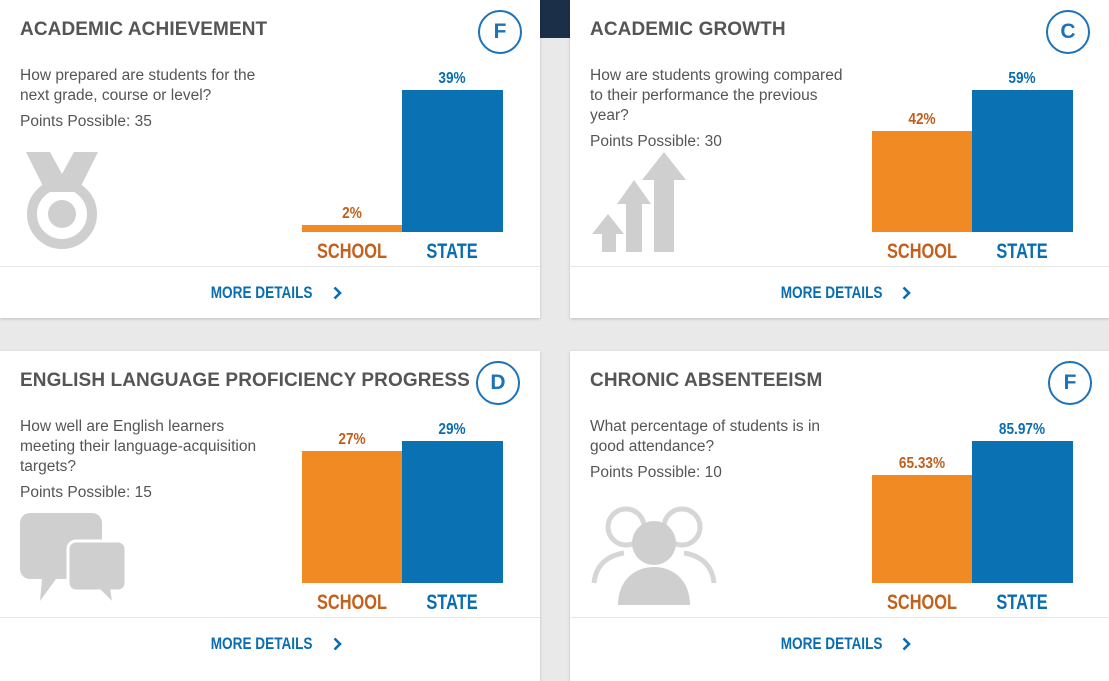  What do you see at coordinates (352, 213) in the screenshot?
I see `value-school: 2%` at bounding box center [352, 213].